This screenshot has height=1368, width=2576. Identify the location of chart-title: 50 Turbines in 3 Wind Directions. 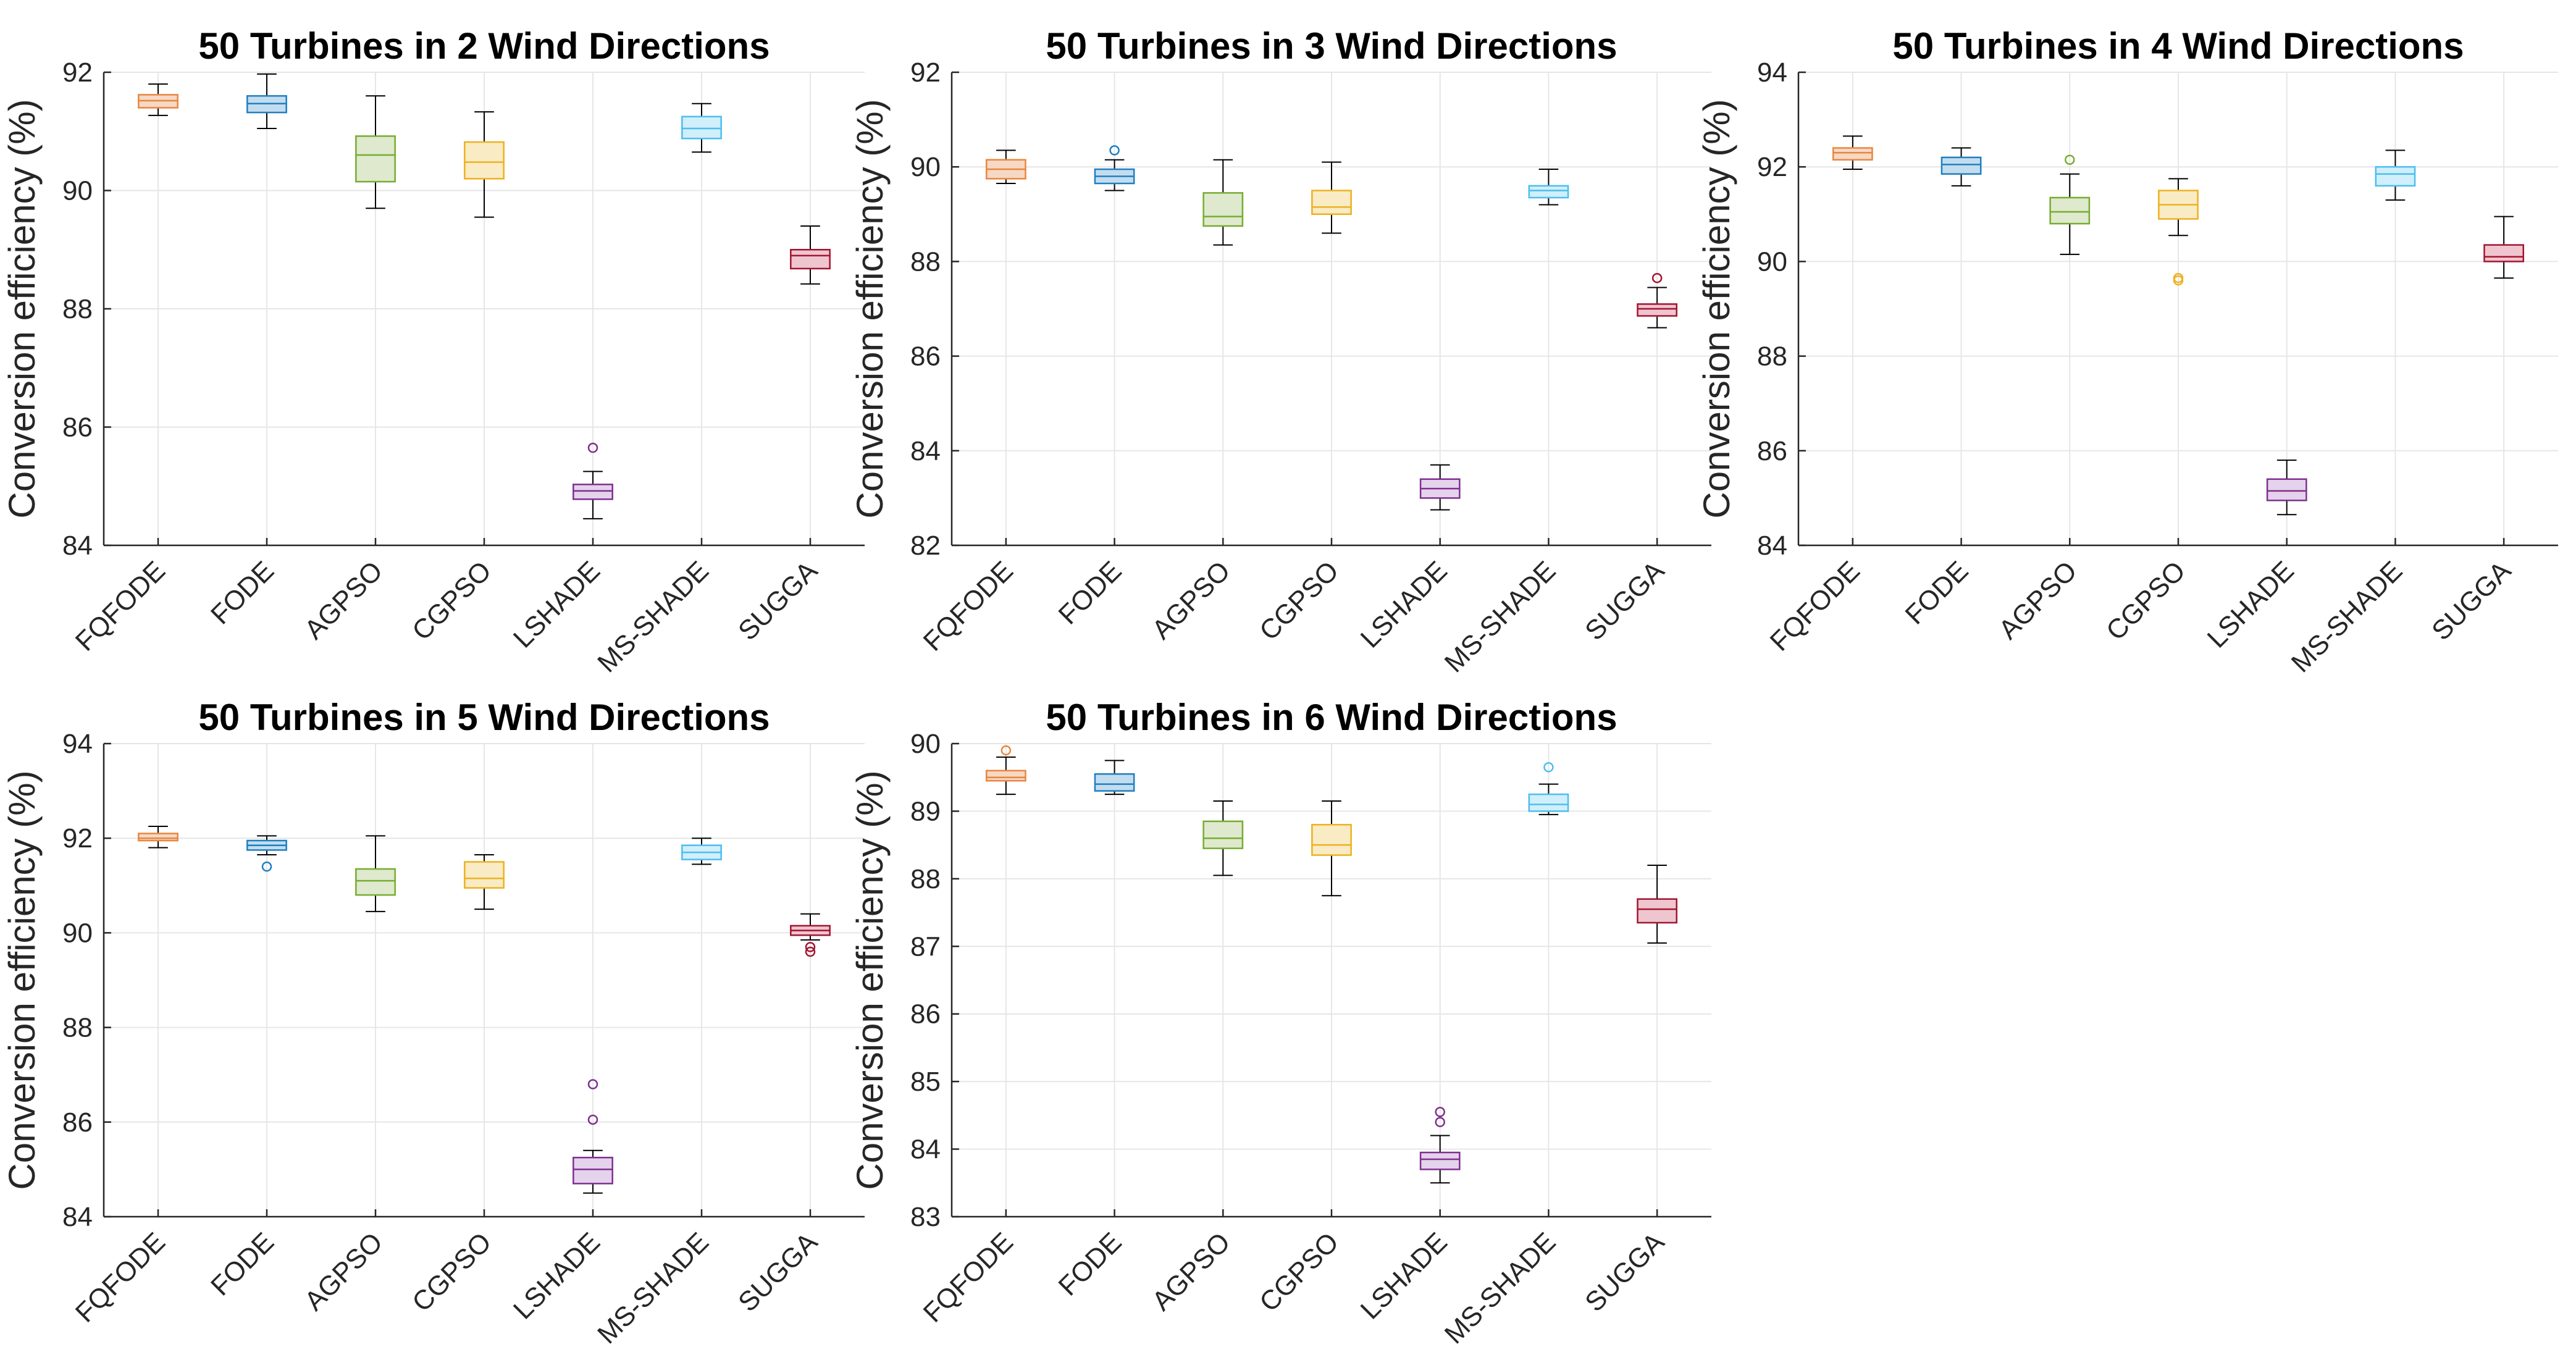
(1331, 46).